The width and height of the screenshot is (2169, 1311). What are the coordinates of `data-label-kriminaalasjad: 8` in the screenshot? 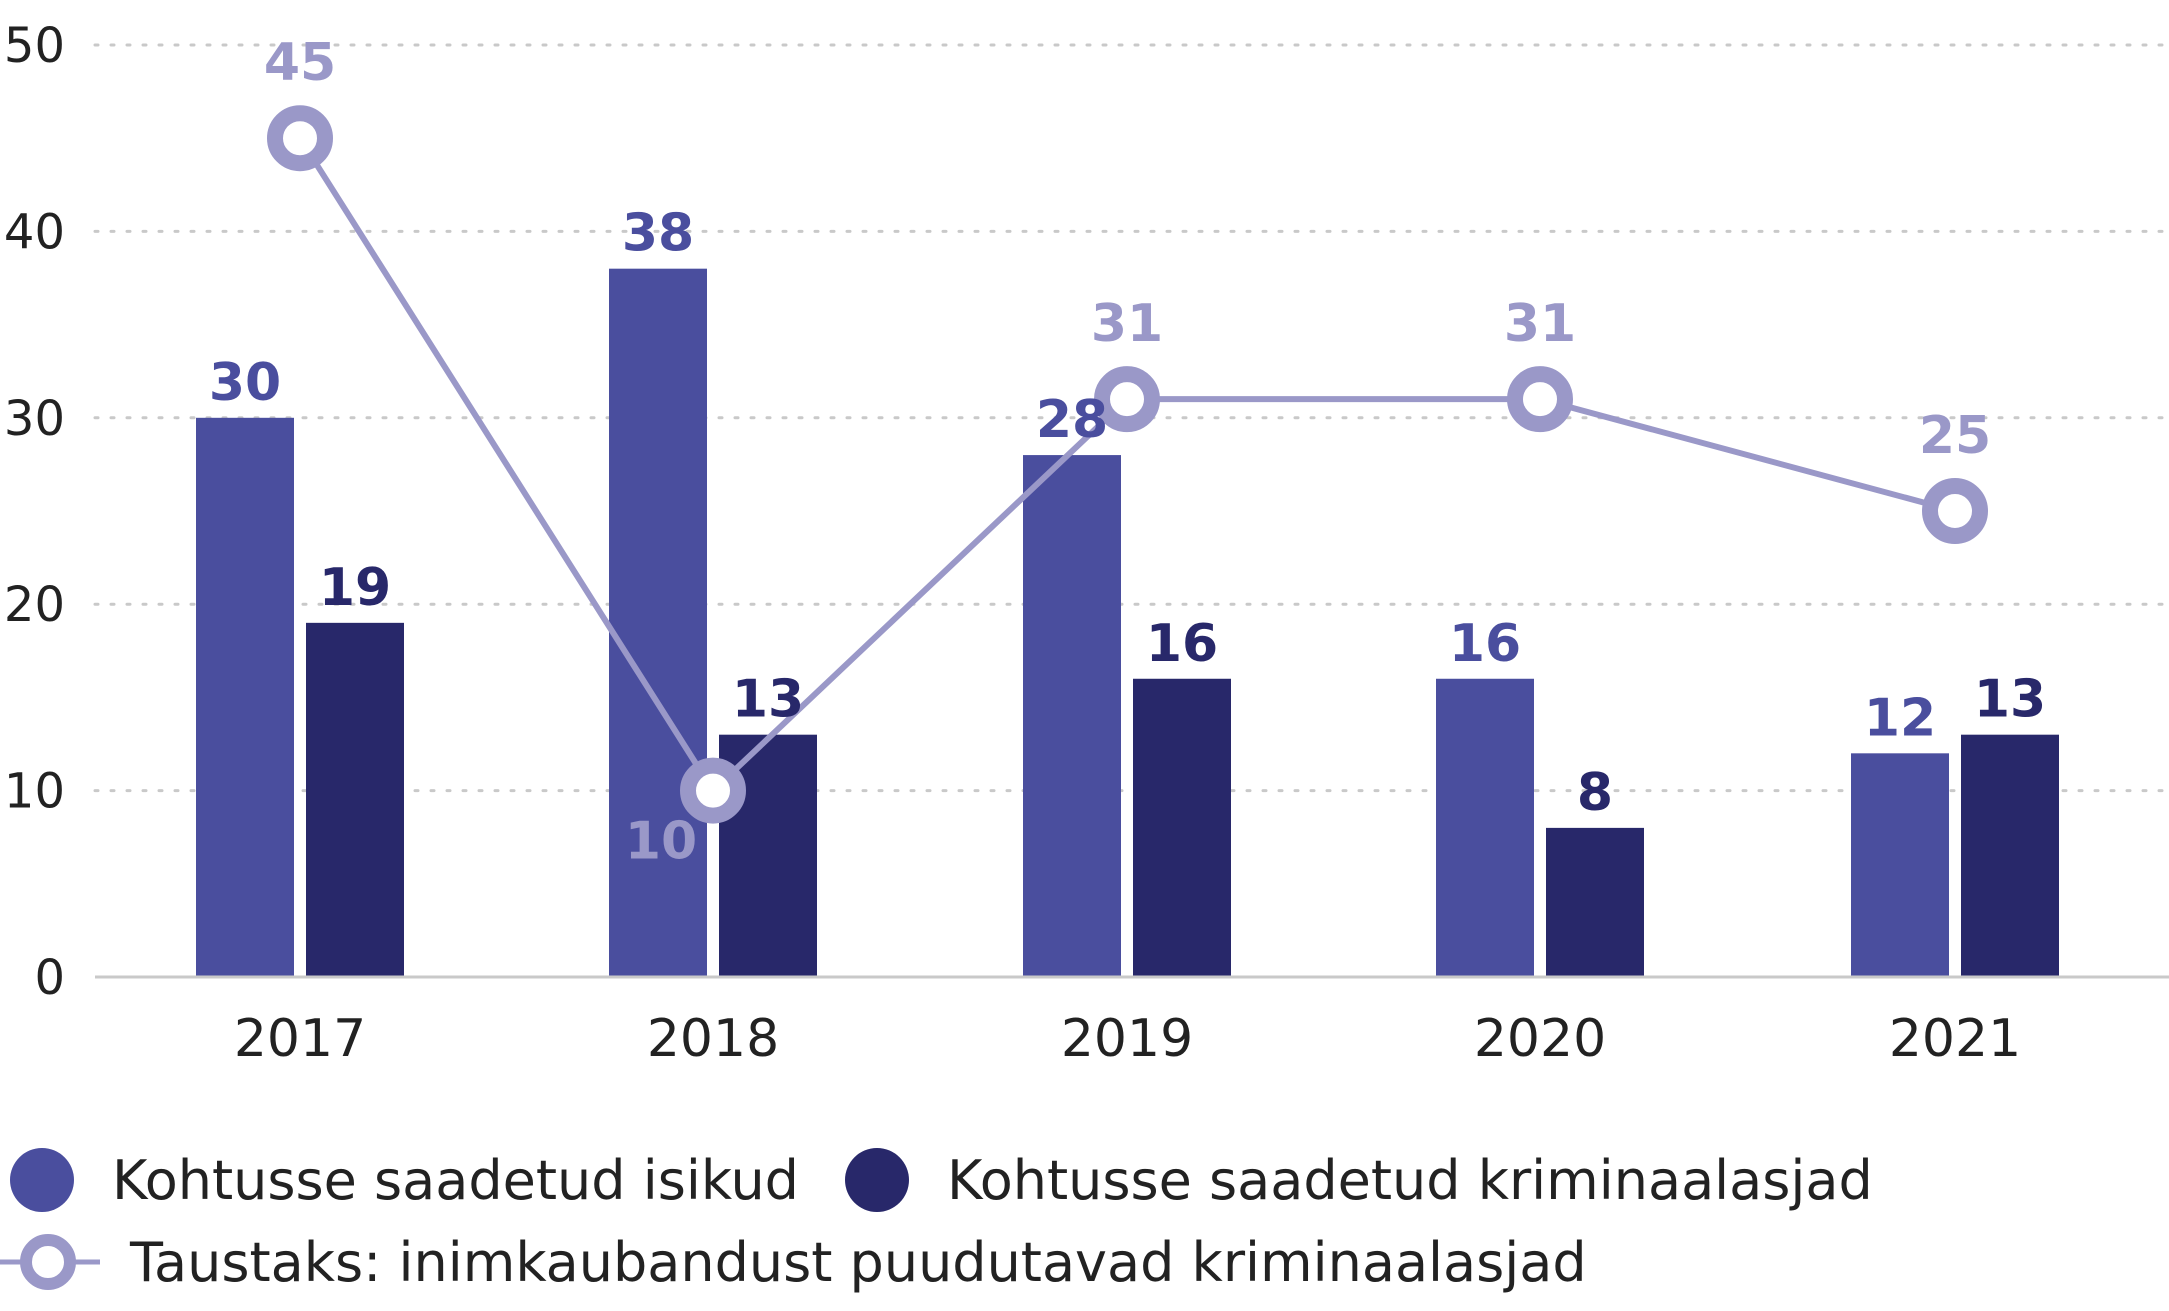 It's located at (1595, 793).